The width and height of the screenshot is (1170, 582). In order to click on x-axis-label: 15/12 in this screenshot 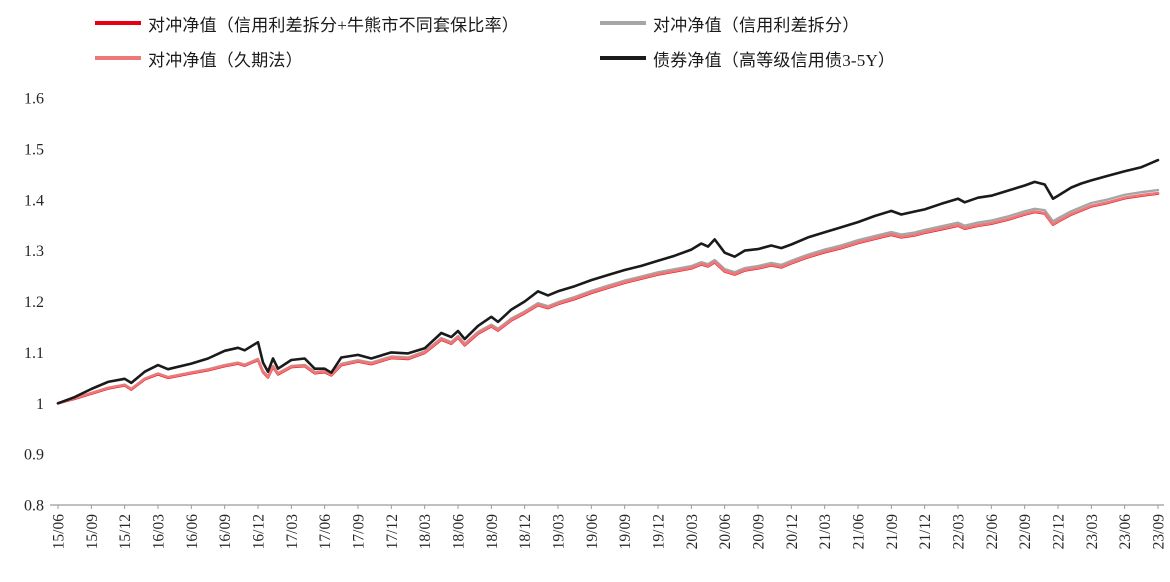, I will do `click(125, 531)`.